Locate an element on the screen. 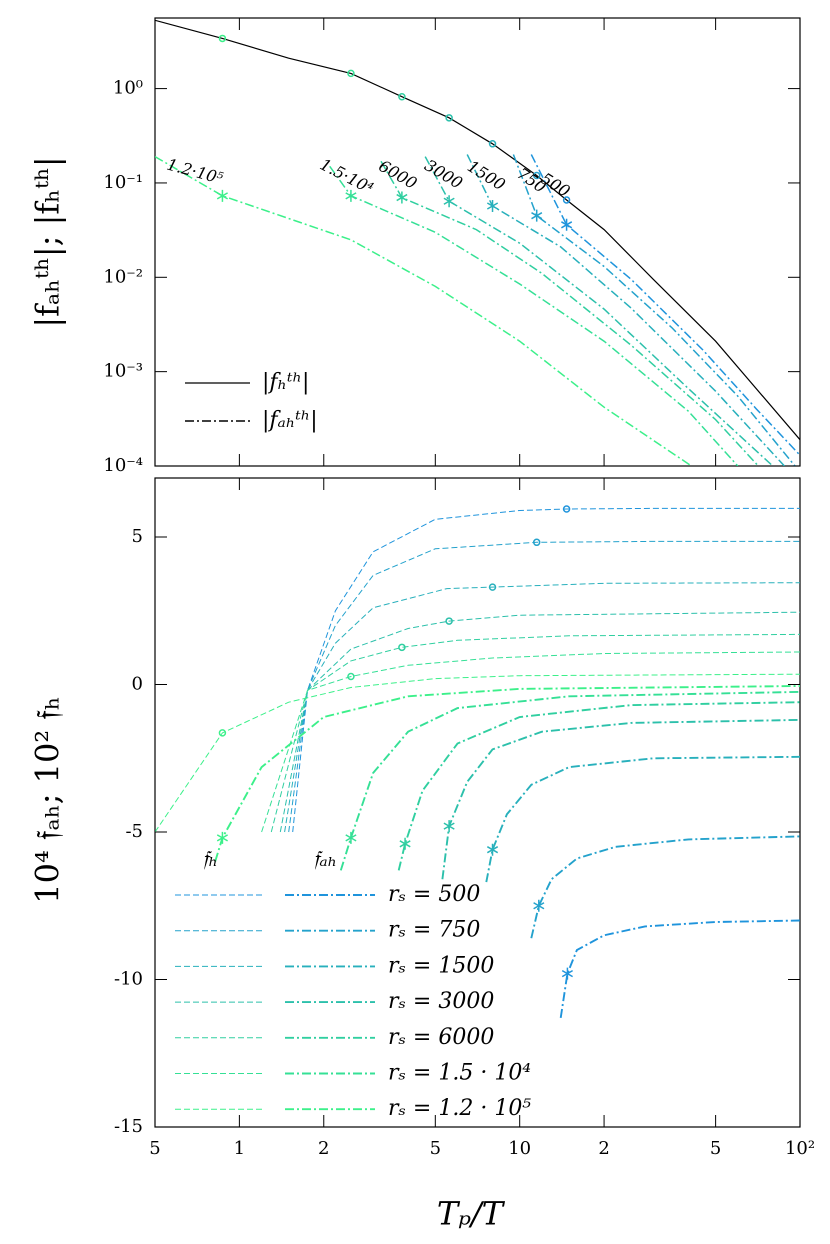 This screenshot has height=1244, width=830. curve-label: 750 is located at coordinates (532, 180).